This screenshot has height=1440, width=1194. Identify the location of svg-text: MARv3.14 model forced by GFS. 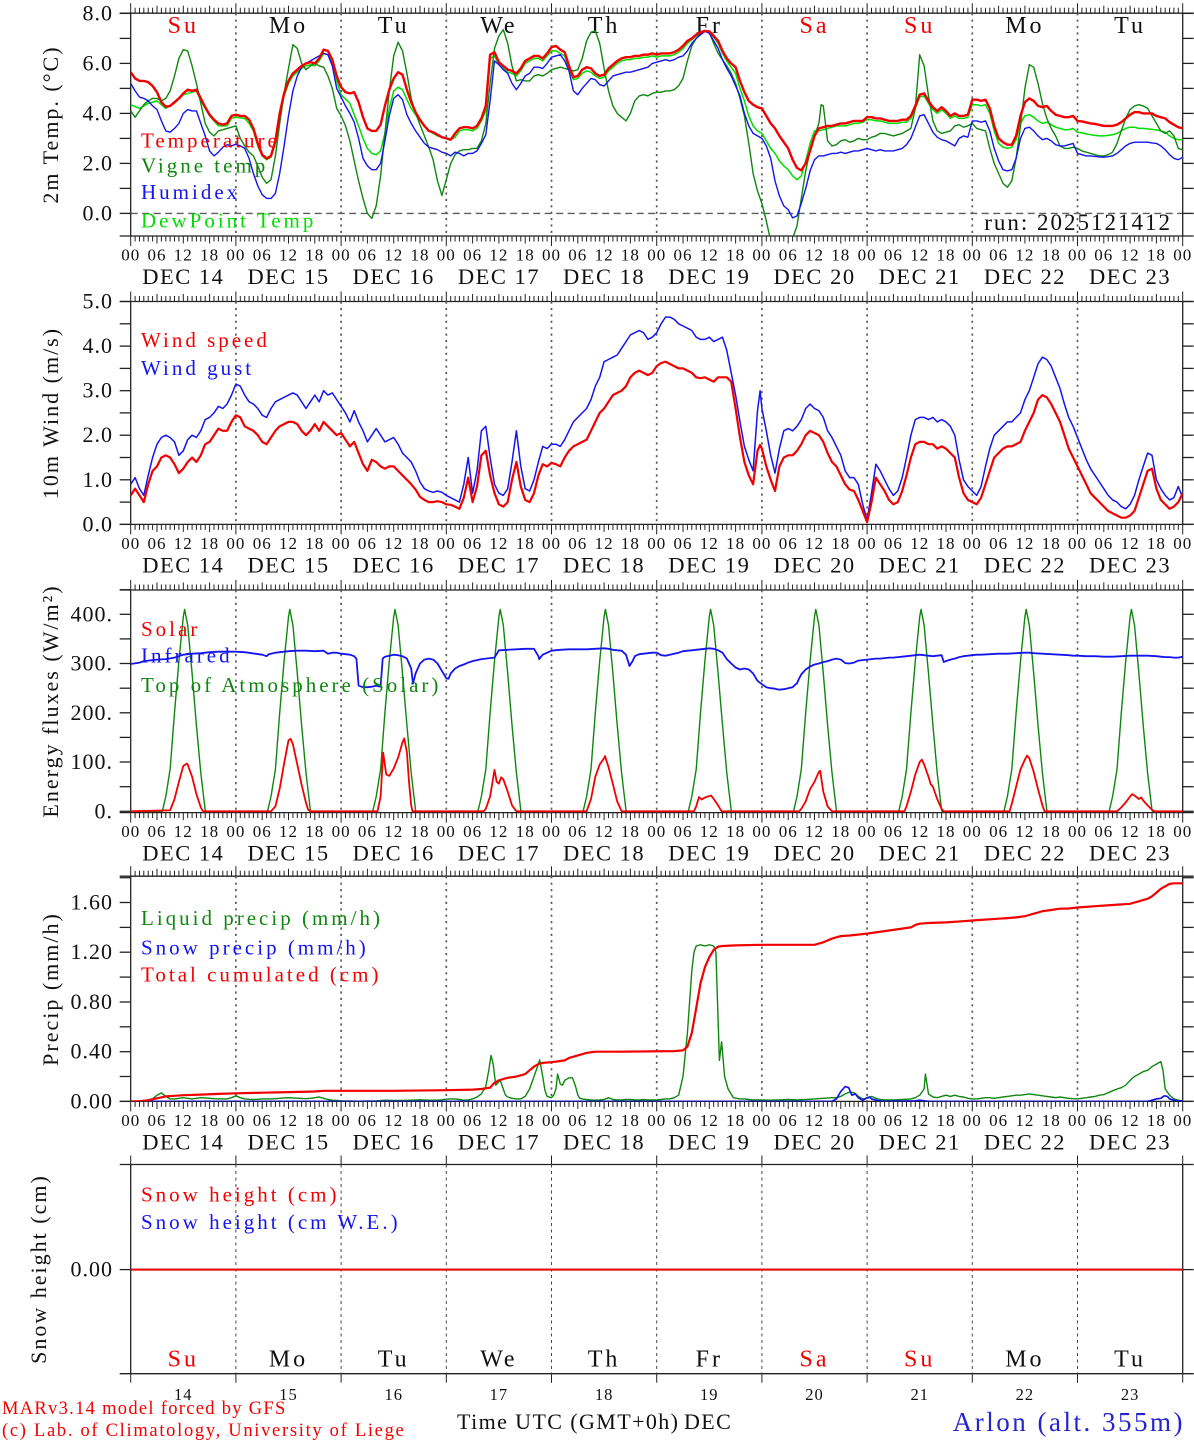
(144, 1409).